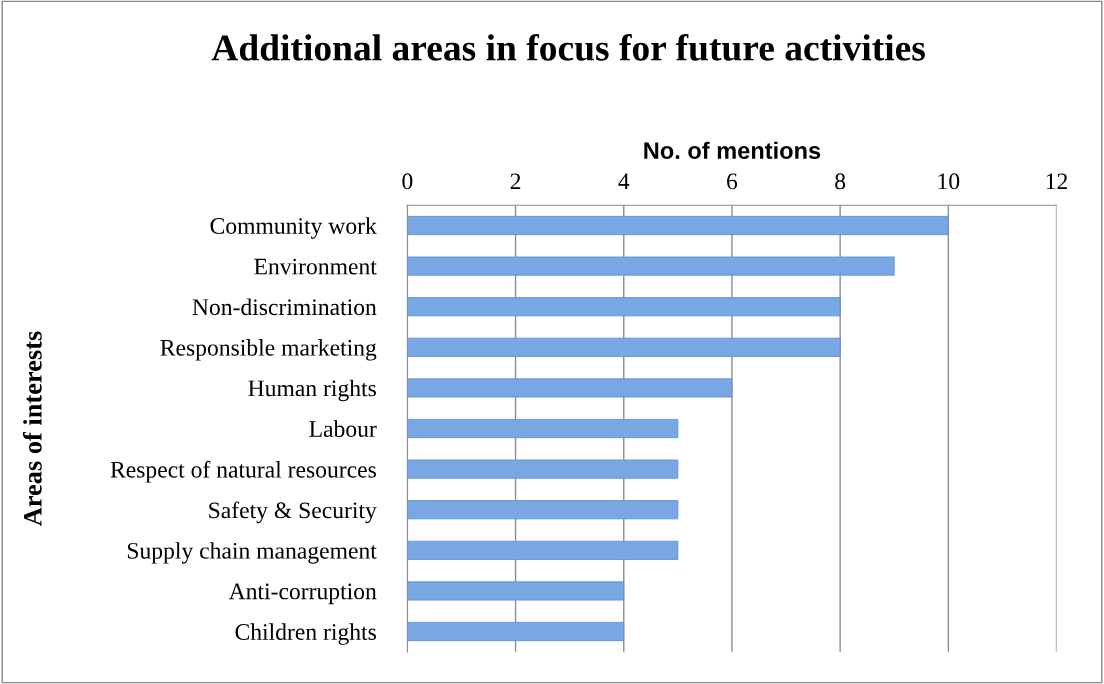  Describe the element at coordinates (32, 428) in the screenshot. I see `y-axis-title: Areas of interests` at that location.